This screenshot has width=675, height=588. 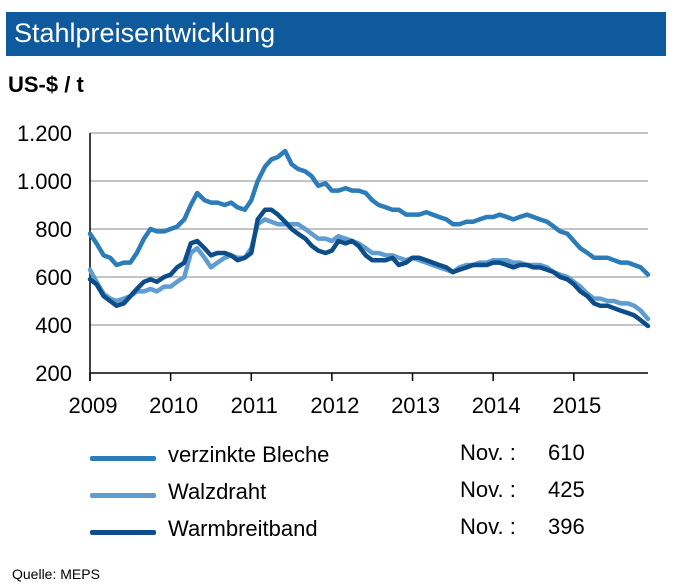 I want to click on x-tick-label: 2010, so click(x=173, y=405).